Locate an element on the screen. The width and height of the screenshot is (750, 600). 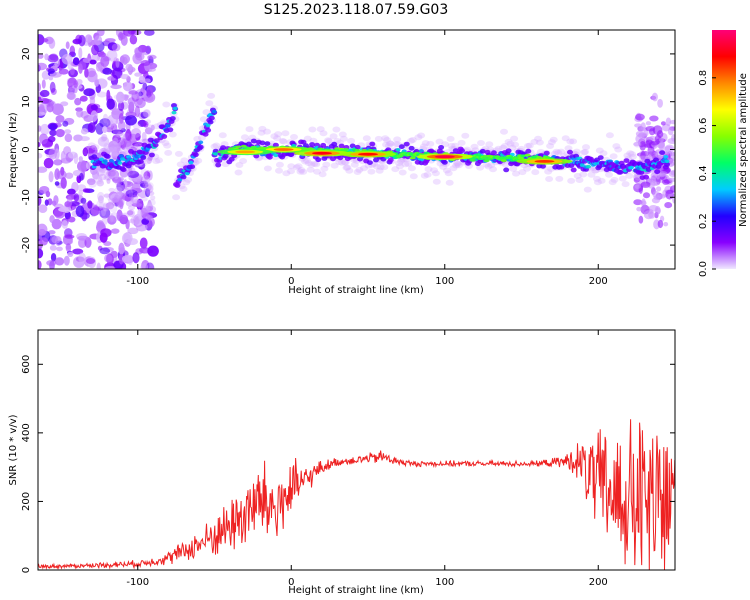
spectrogram-y-tick-label: 0 is located at coordinates (26, 149).